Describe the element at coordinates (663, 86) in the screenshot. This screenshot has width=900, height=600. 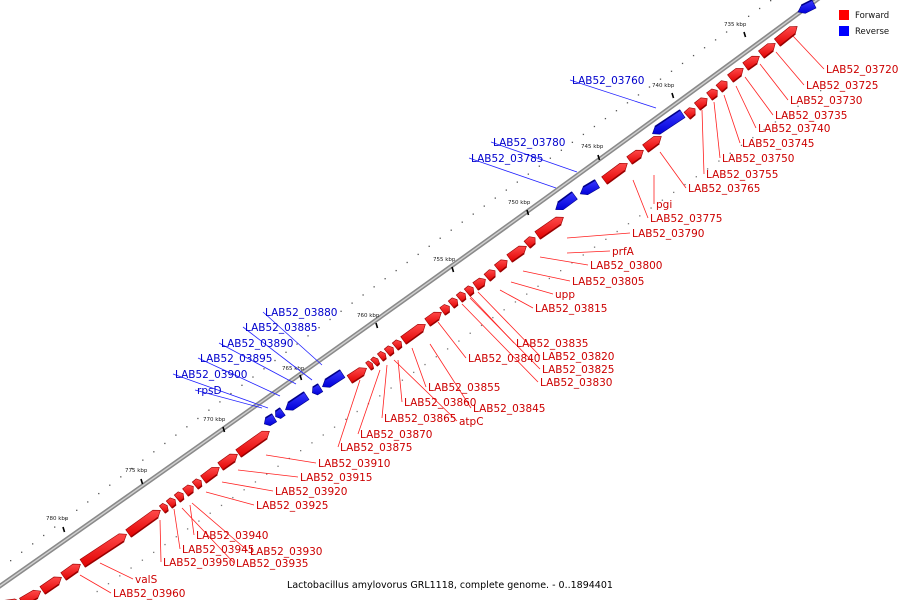
I see `tick-label: 740 kbp` at that location.